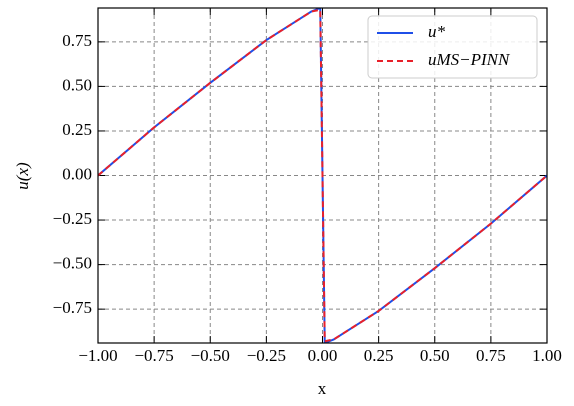  I want to click on legend-box, so click(452, 47).